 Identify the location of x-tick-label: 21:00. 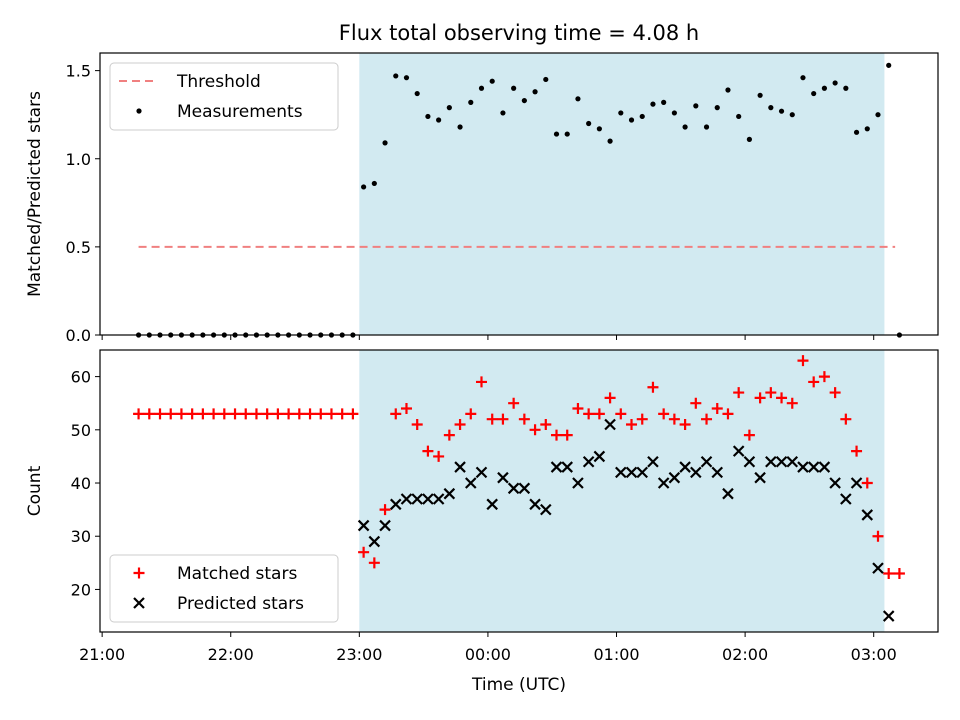
(102, 654).